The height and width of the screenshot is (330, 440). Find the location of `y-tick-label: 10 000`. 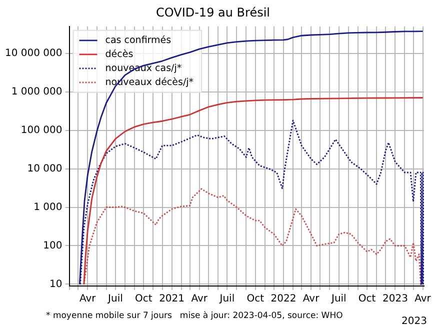

y-tick-label: 10 000 is located at coordinates (44, 168).